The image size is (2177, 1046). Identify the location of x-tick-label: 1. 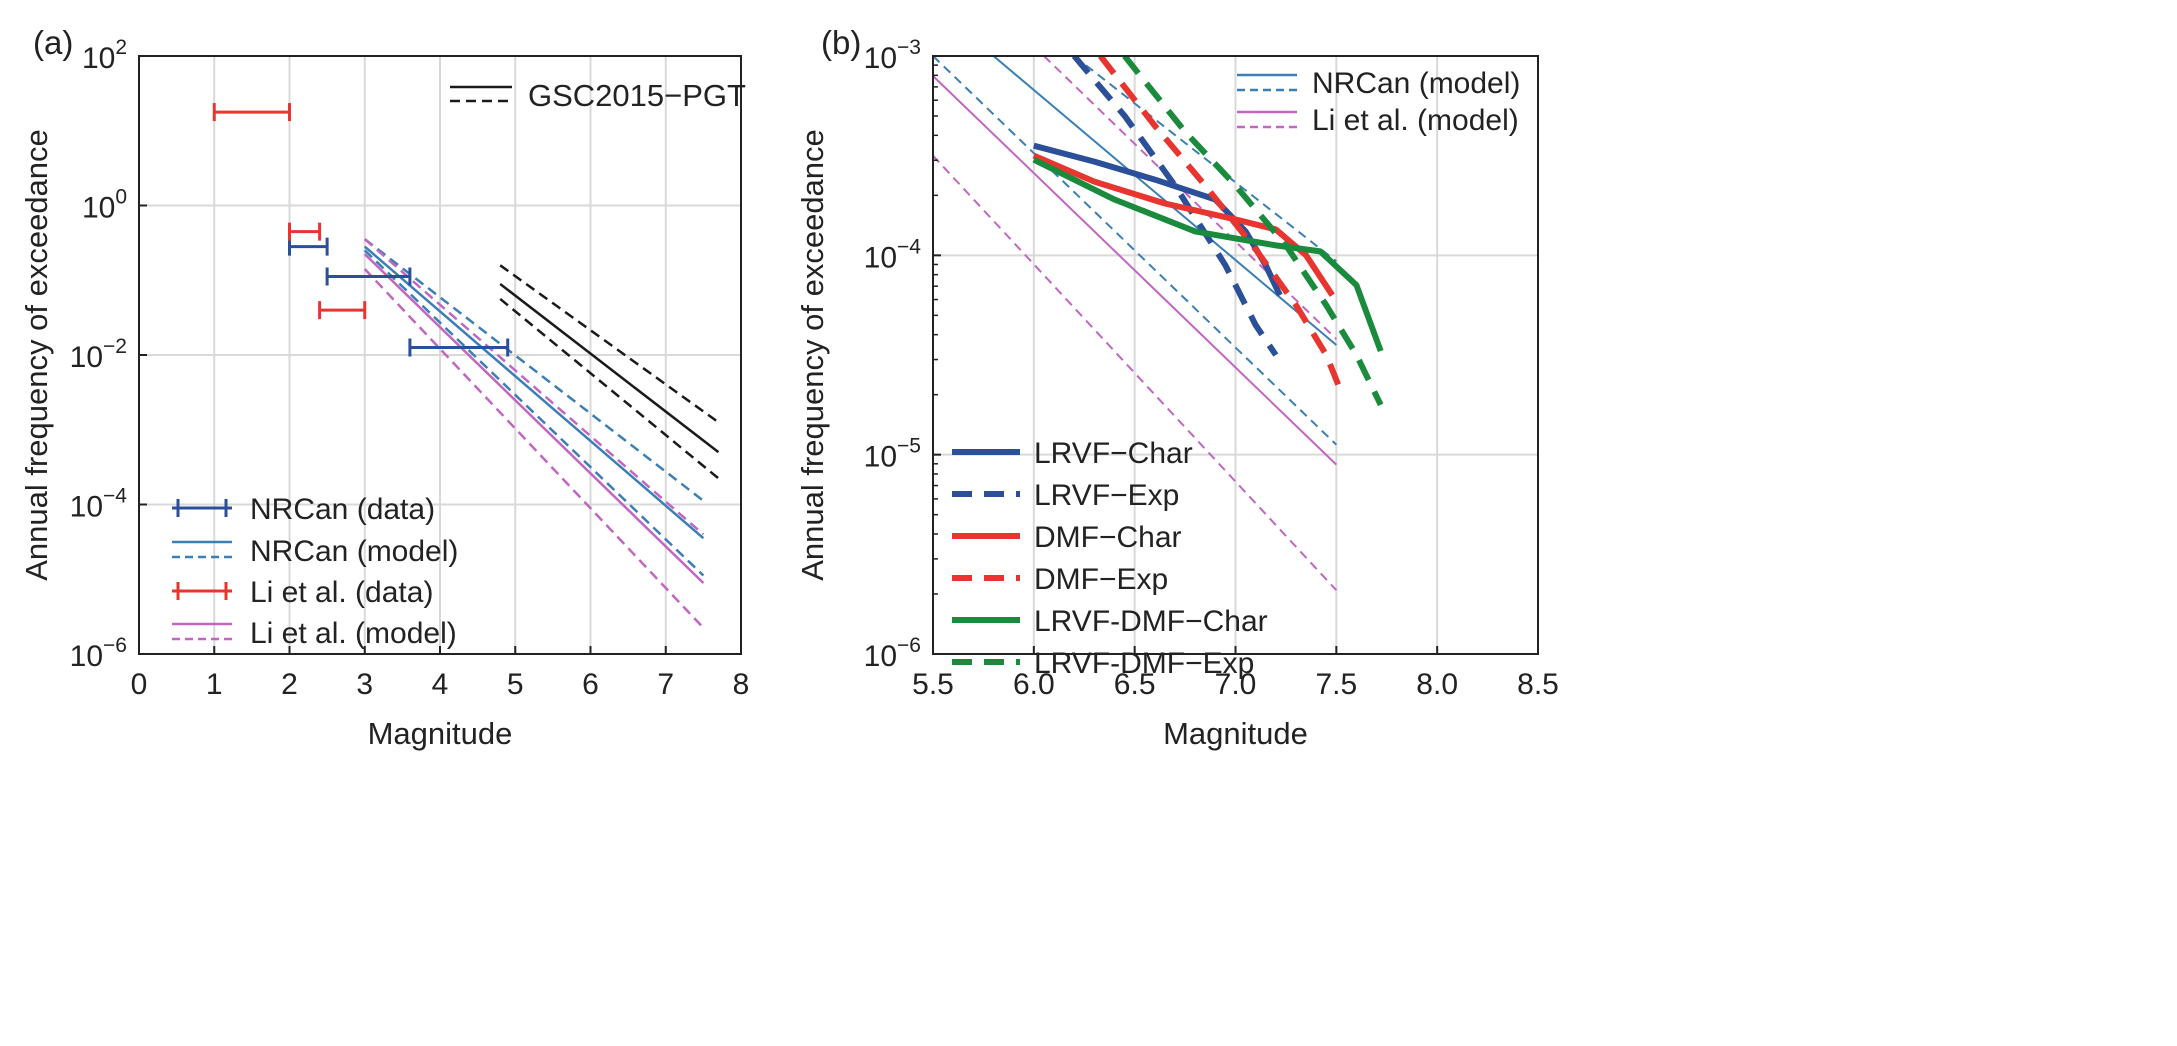
(214, 684).